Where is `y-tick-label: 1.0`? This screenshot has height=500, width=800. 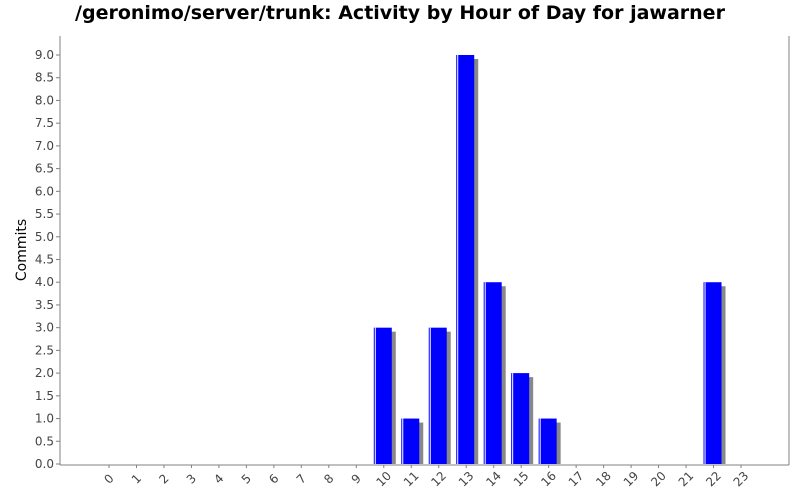
y-tick-label: 1.0 is located at coordinates (44, 419).